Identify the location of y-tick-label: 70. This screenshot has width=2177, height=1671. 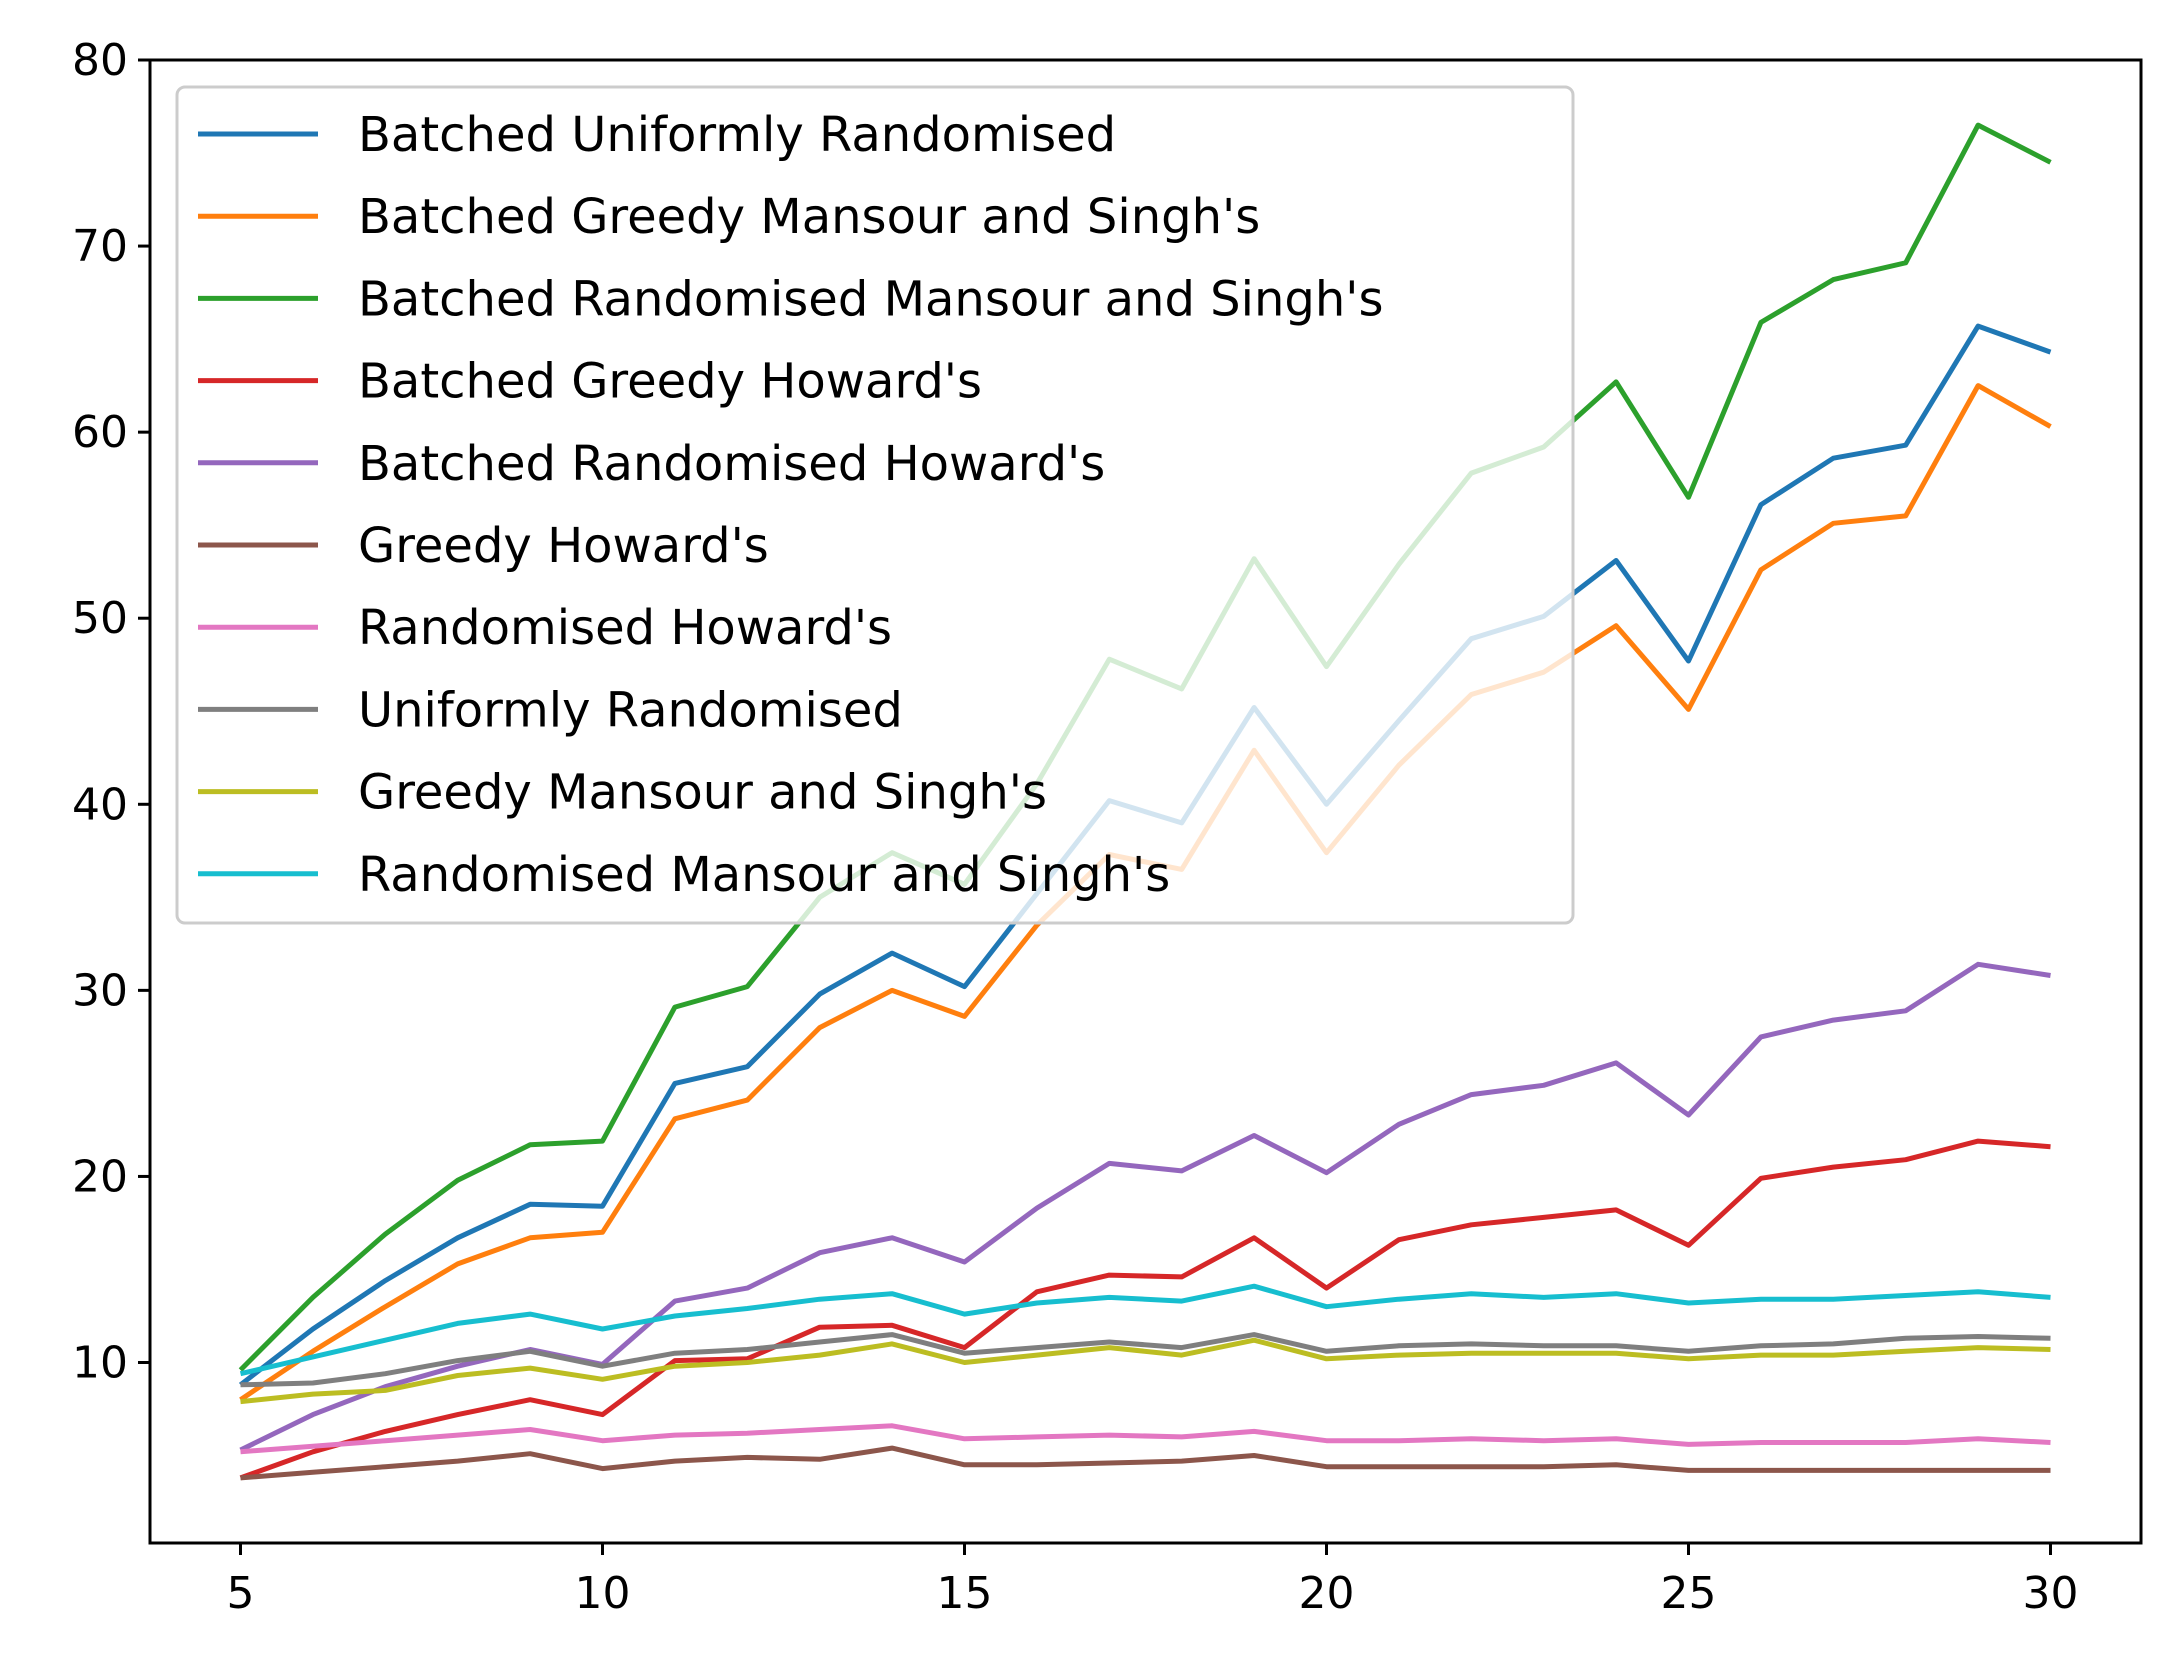
(100, 246).